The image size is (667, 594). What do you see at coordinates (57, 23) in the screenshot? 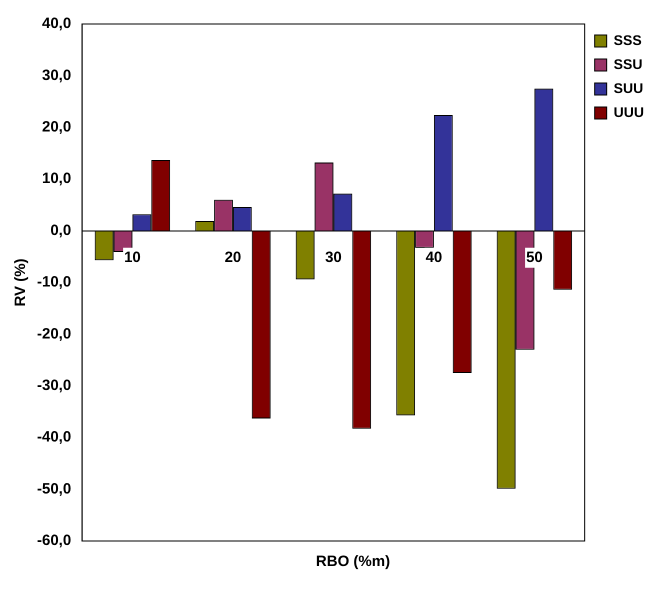
I see `y-tick-label: 40,0` at bounding box center [57, 23].